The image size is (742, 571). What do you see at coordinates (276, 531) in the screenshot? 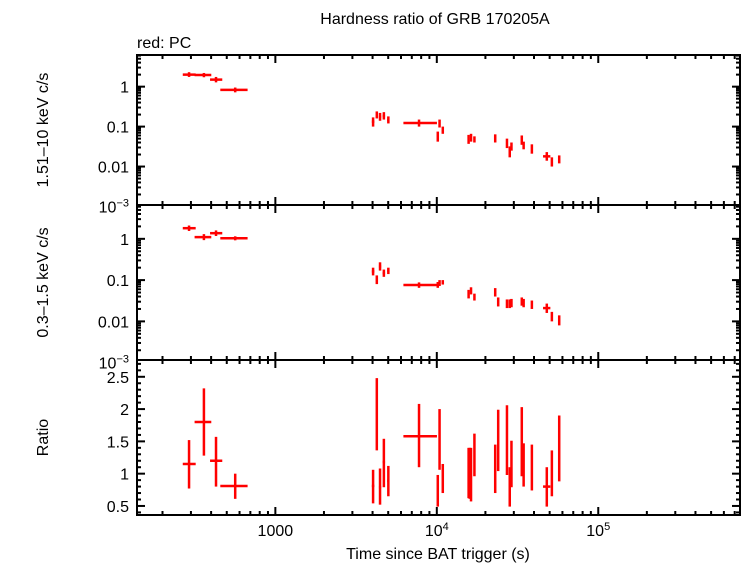
I see `x-tick-label: 1000` at bounding box center [276, 531].